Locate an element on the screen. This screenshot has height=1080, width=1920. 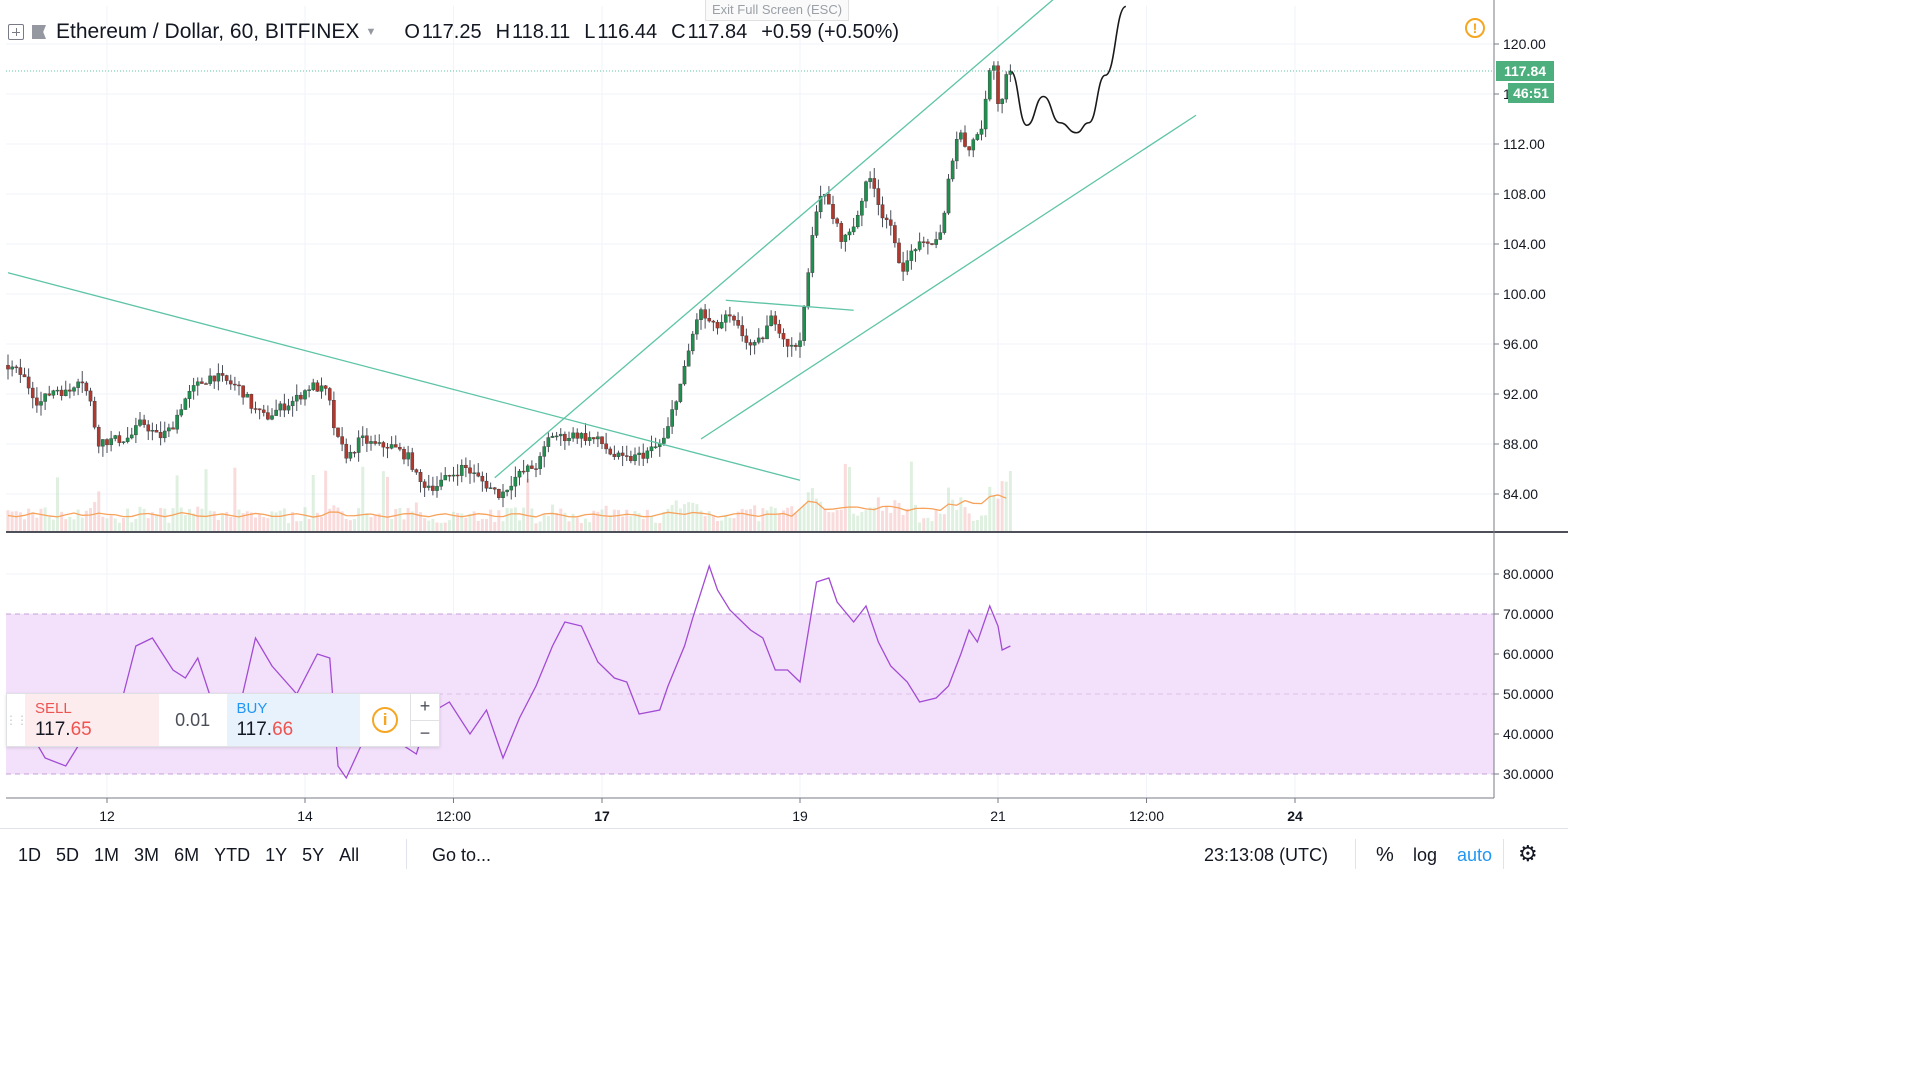
sell-button: SELL 117.65 is located at coordinates (92, 720).